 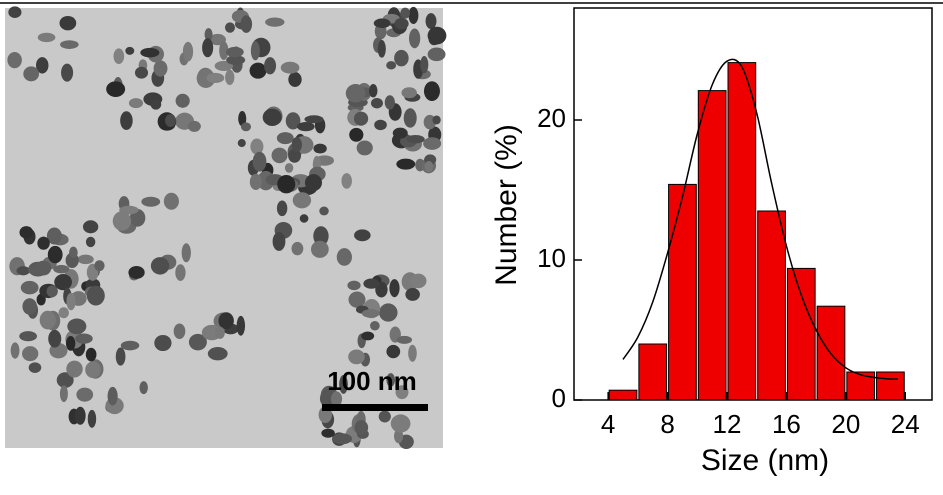 What do you see at coordinates (727, 424) in the screenshot?
I see `x-tick-label: 12` at bounding box center [727, 424].